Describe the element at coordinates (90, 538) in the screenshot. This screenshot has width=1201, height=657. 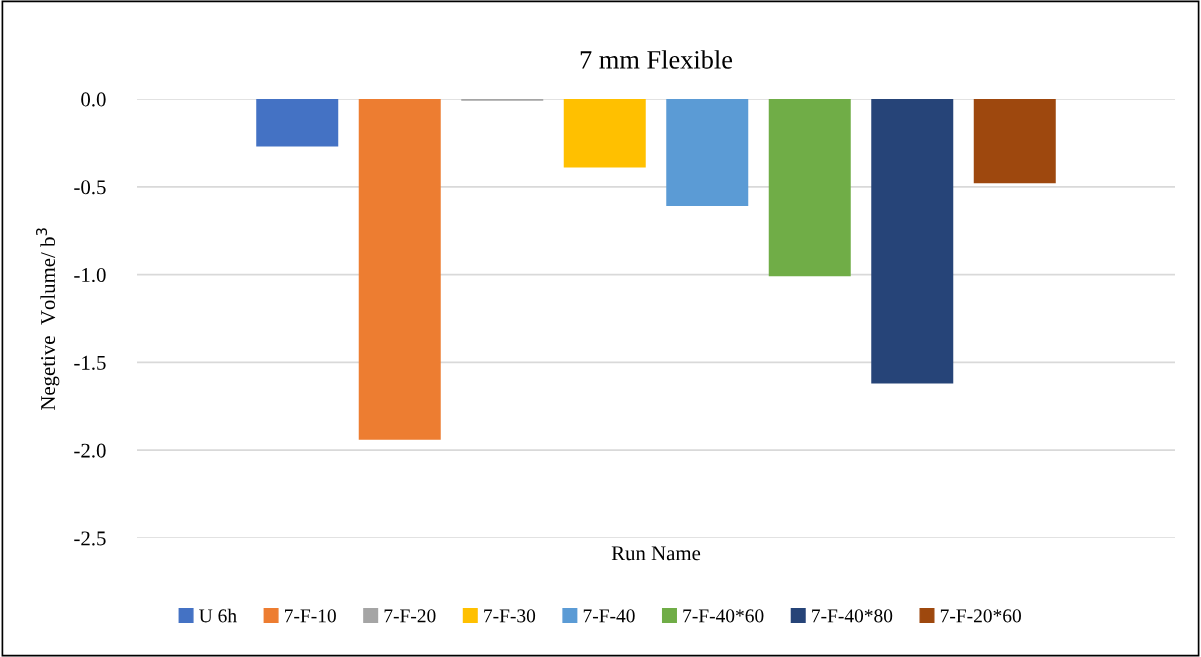
I see `y-tick-label: -2.5` at that location.